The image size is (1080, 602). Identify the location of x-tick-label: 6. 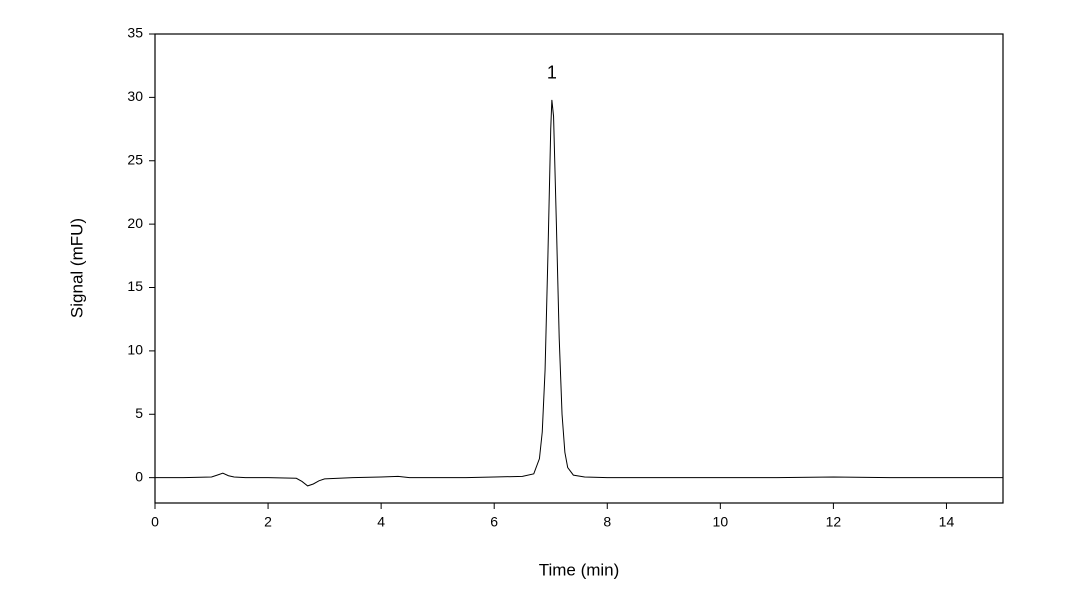
(494, 522).